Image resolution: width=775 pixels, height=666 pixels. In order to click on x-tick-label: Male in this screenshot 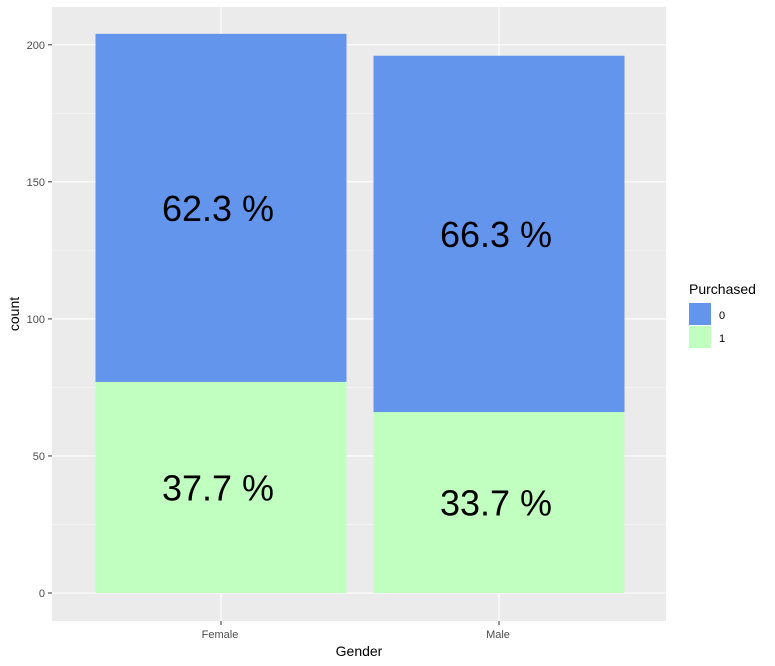, I will do `click(498, 635)`.